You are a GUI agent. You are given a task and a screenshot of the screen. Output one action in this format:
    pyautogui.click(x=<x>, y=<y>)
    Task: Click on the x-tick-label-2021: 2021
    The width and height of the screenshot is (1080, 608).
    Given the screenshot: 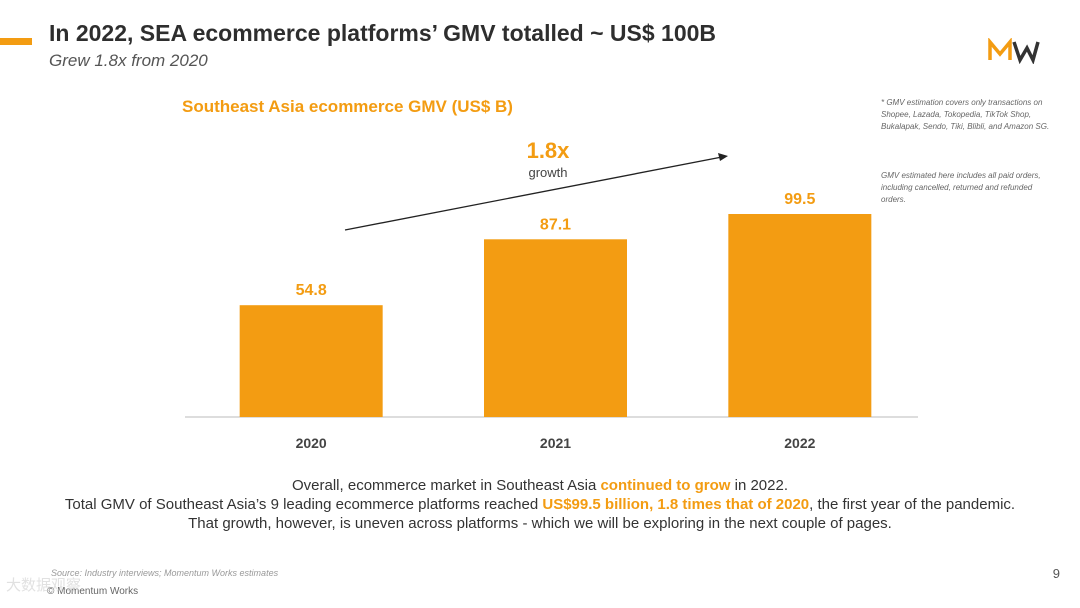 What is the action you would take?
    pyautogui.click(x=555, y=443)
    